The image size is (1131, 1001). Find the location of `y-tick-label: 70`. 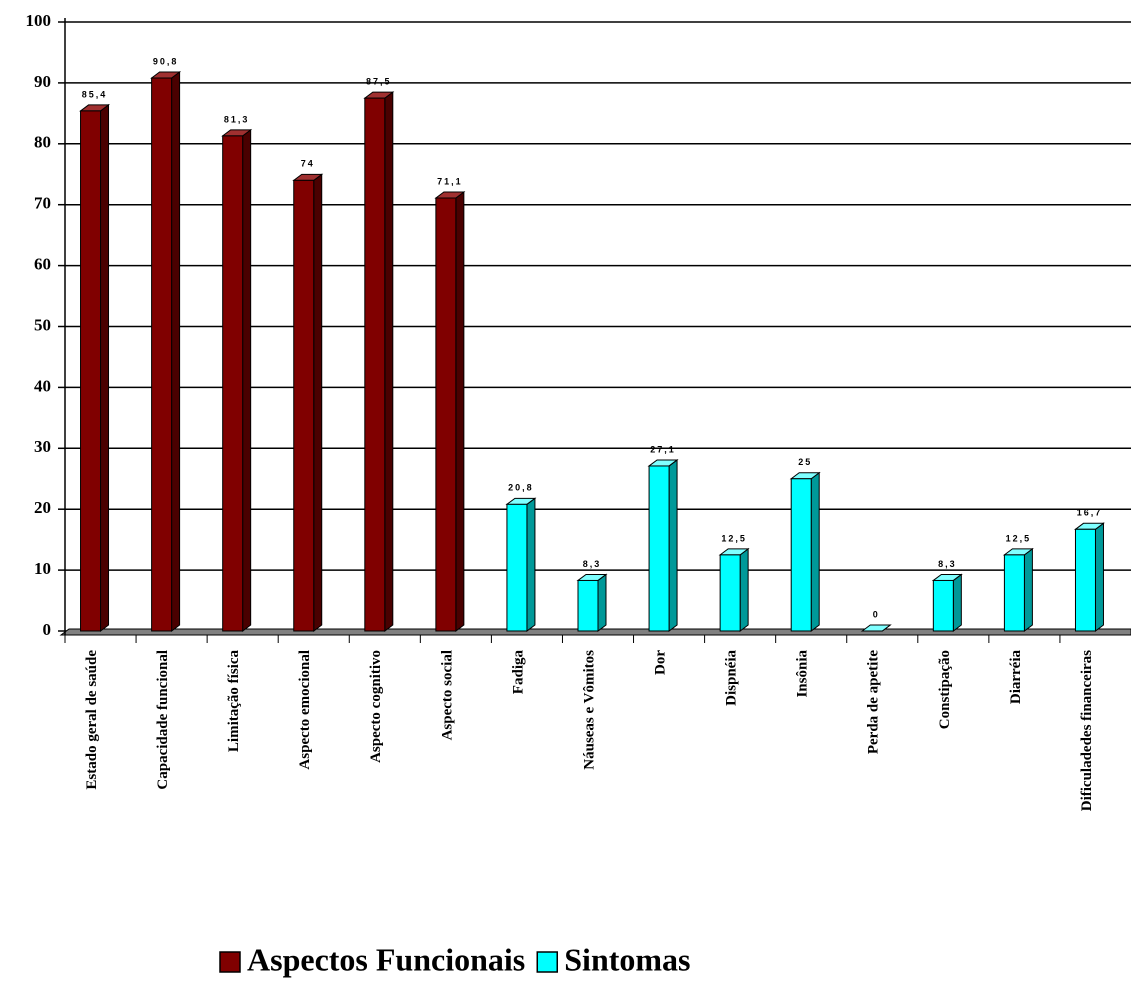

y-tick-label: 70 is located at coordinates (42, 203).